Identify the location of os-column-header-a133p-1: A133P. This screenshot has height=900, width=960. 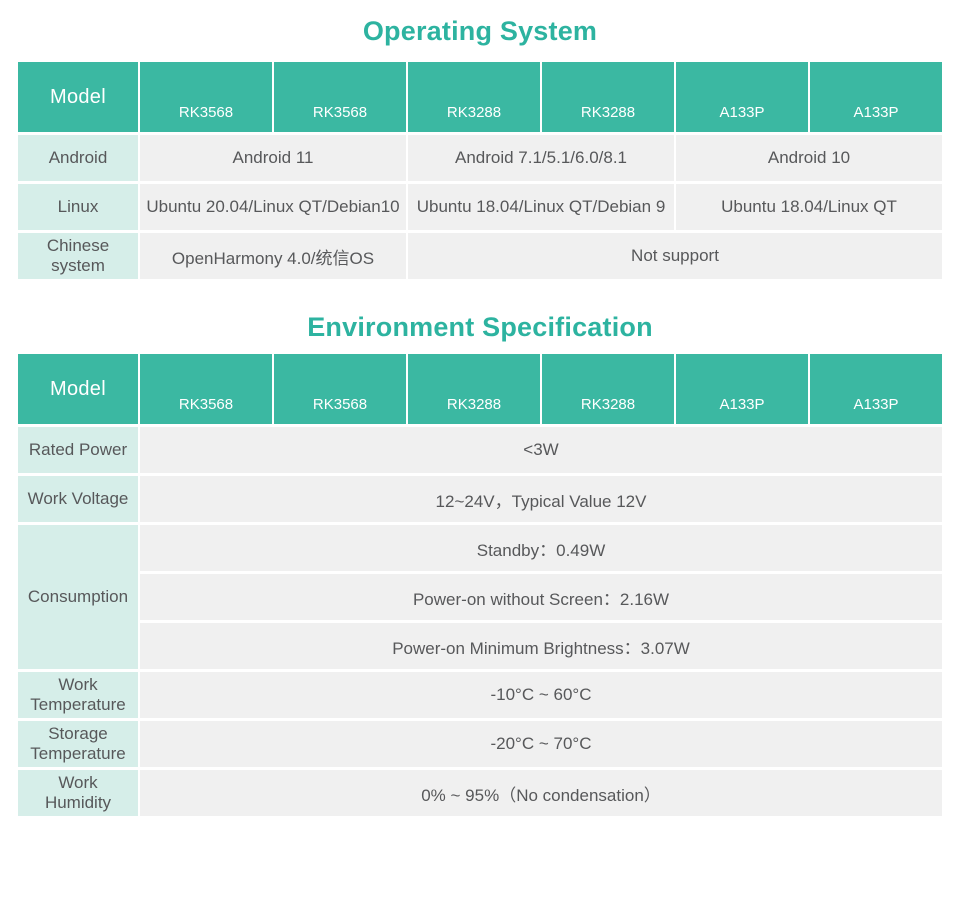
(742, 97).